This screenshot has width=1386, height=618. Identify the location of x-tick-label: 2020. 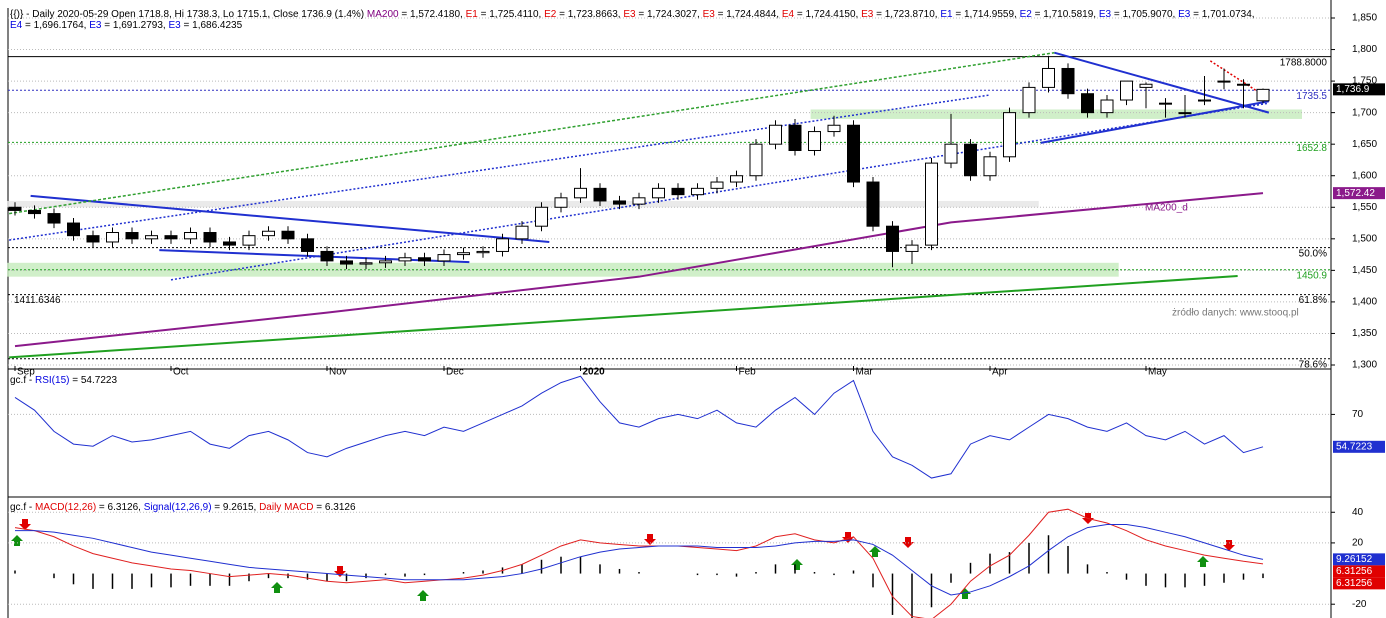
(594, 372).